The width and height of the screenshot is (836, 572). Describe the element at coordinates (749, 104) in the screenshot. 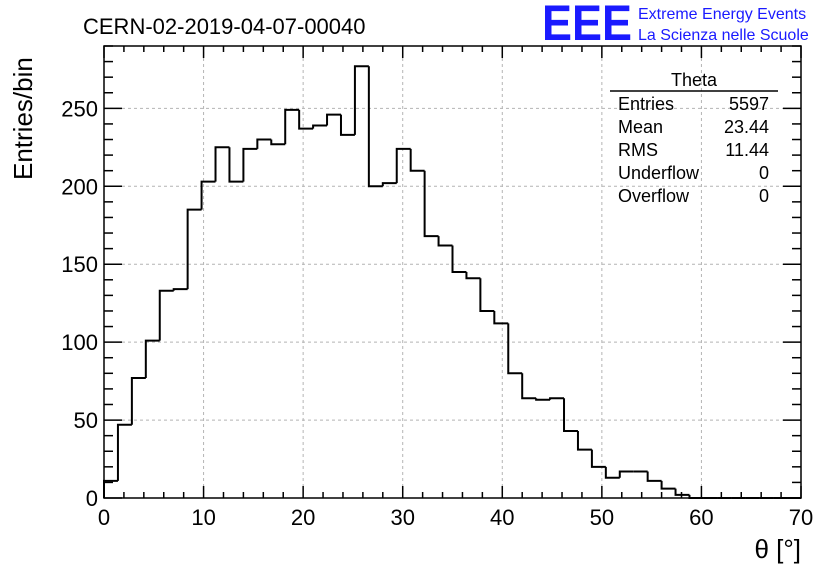

I see `stats-value-entries: 5597` at that location.